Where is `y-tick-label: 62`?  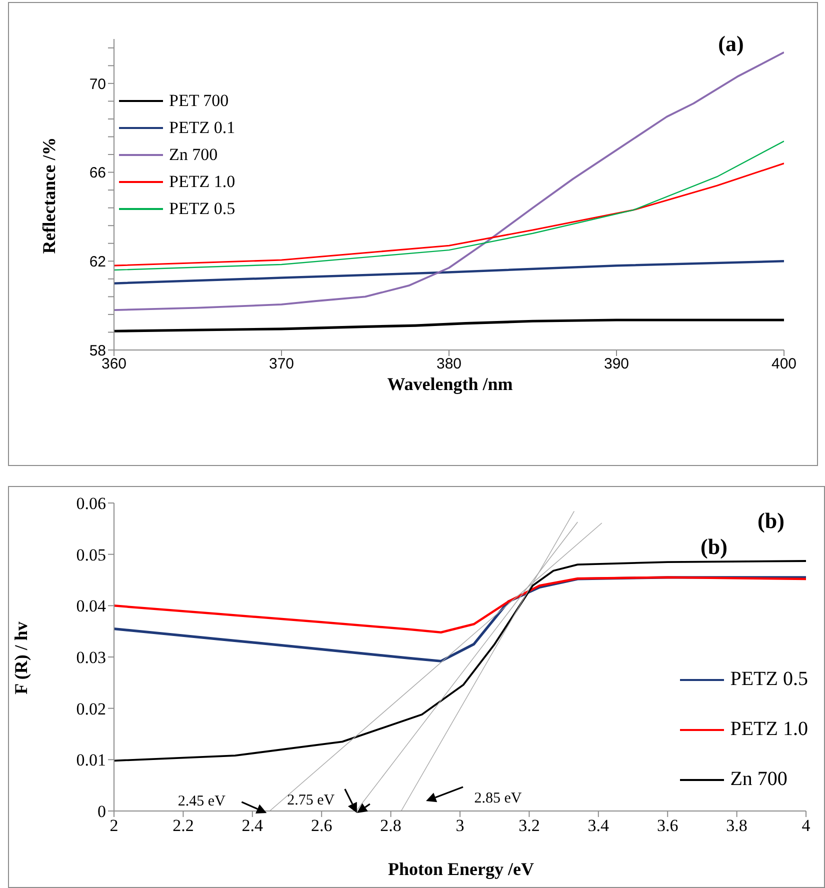
y-tick-label: 62 is located at coordinates (97, 261).